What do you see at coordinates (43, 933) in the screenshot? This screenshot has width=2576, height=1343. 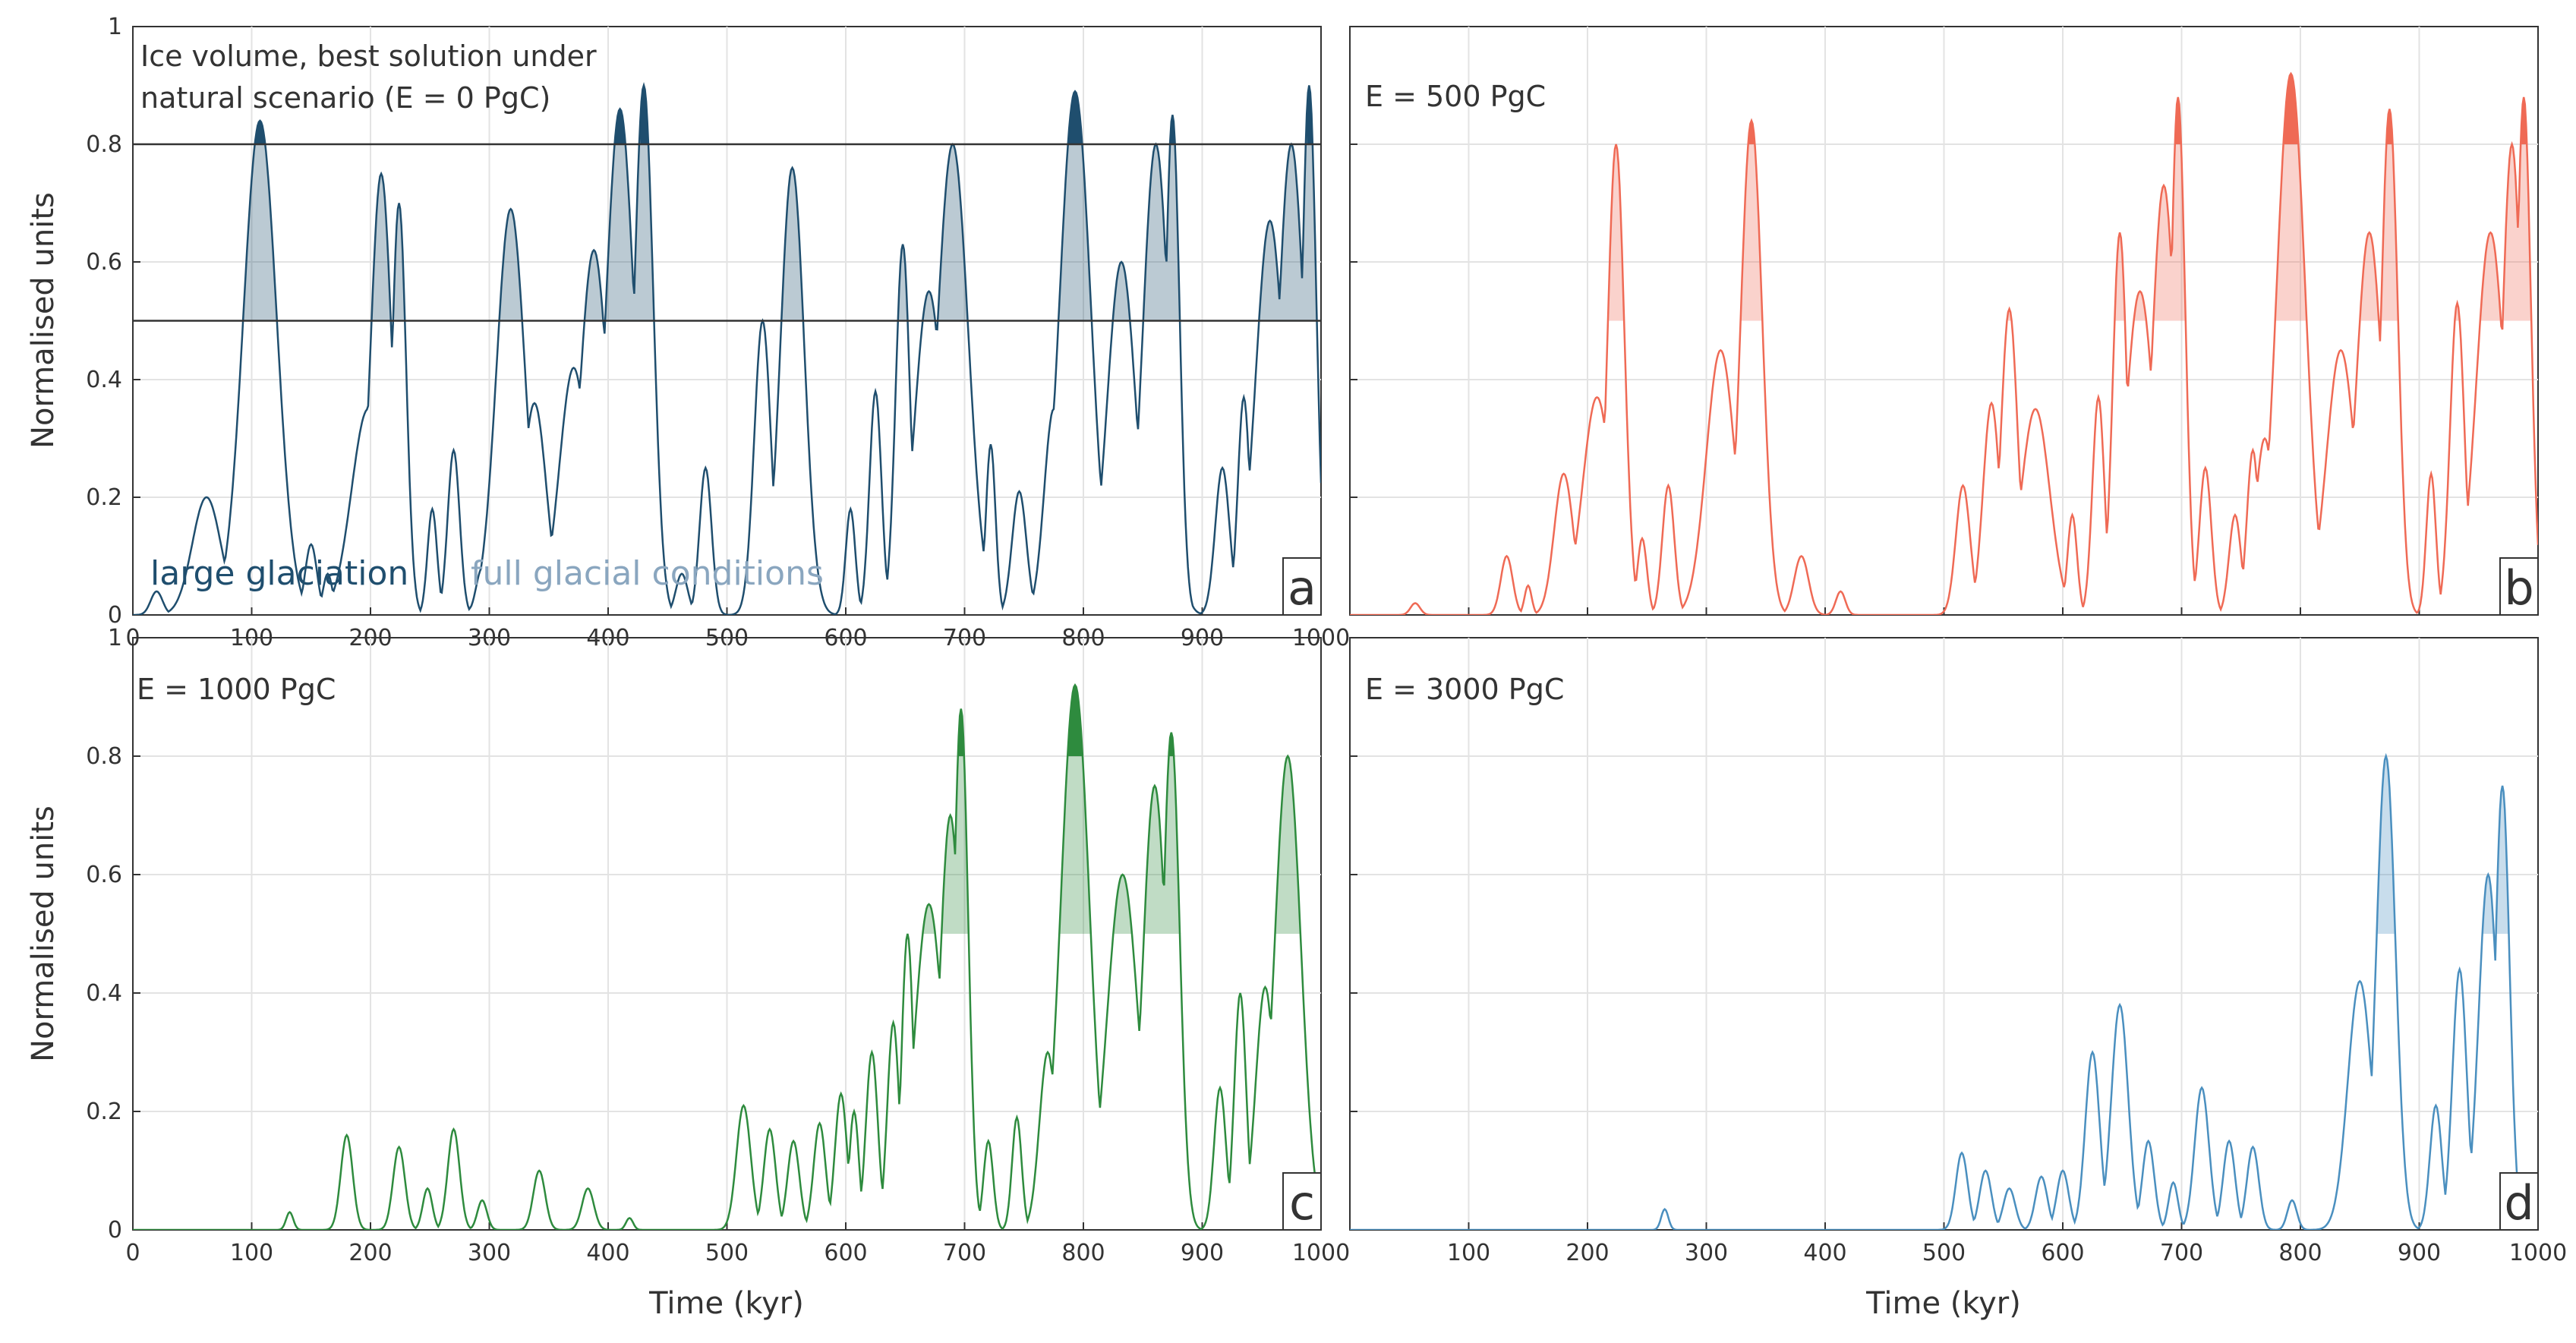 I see `y-axis-label-bottom: Normalised units` at bounding box center [43, 933].